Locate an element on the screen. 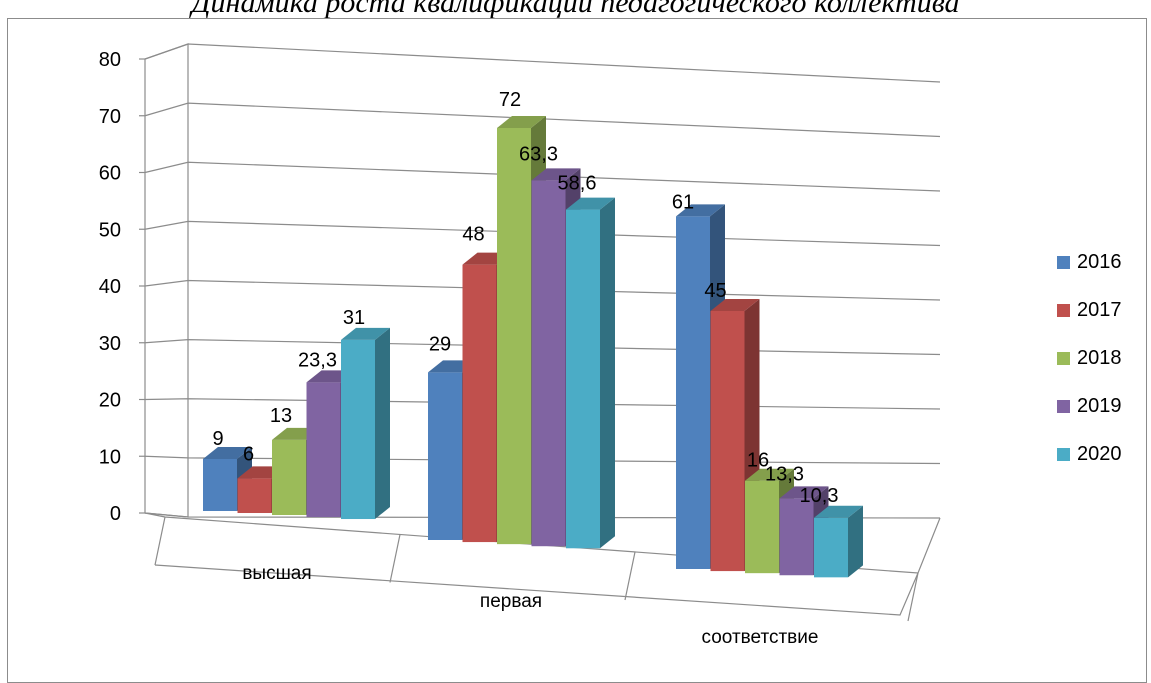 This screenshot has height=683, width=1151. data-label: 58,6 is located at coordinates (577, 184).